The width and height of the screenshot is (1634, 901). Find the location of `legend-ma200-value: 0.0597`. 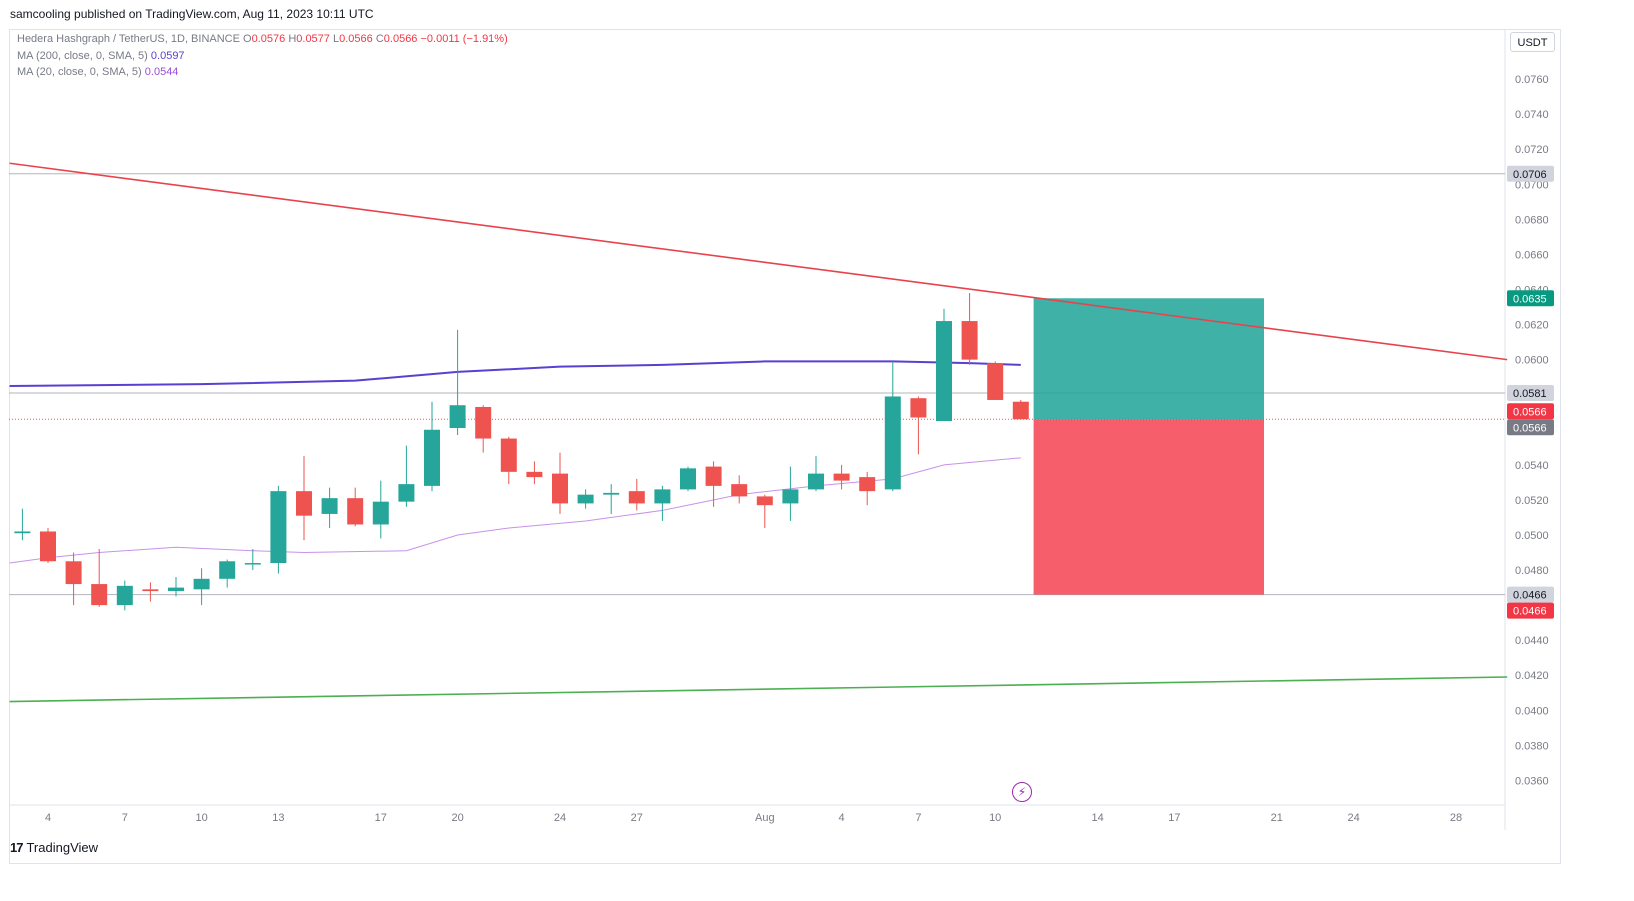

legend-ma200-value: 0.0597 is located at coordinates (167, 56).